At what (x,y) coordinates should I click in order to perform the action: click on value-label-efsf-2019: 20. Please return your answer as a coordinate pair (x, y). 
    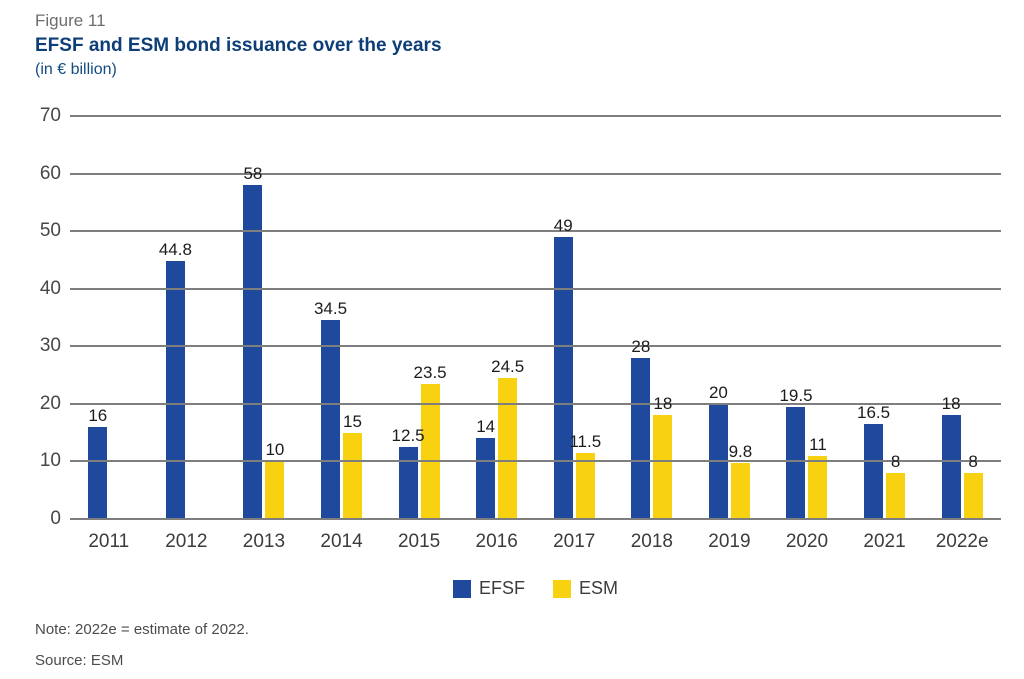
    Looking at the image, I should click on (718, 392).